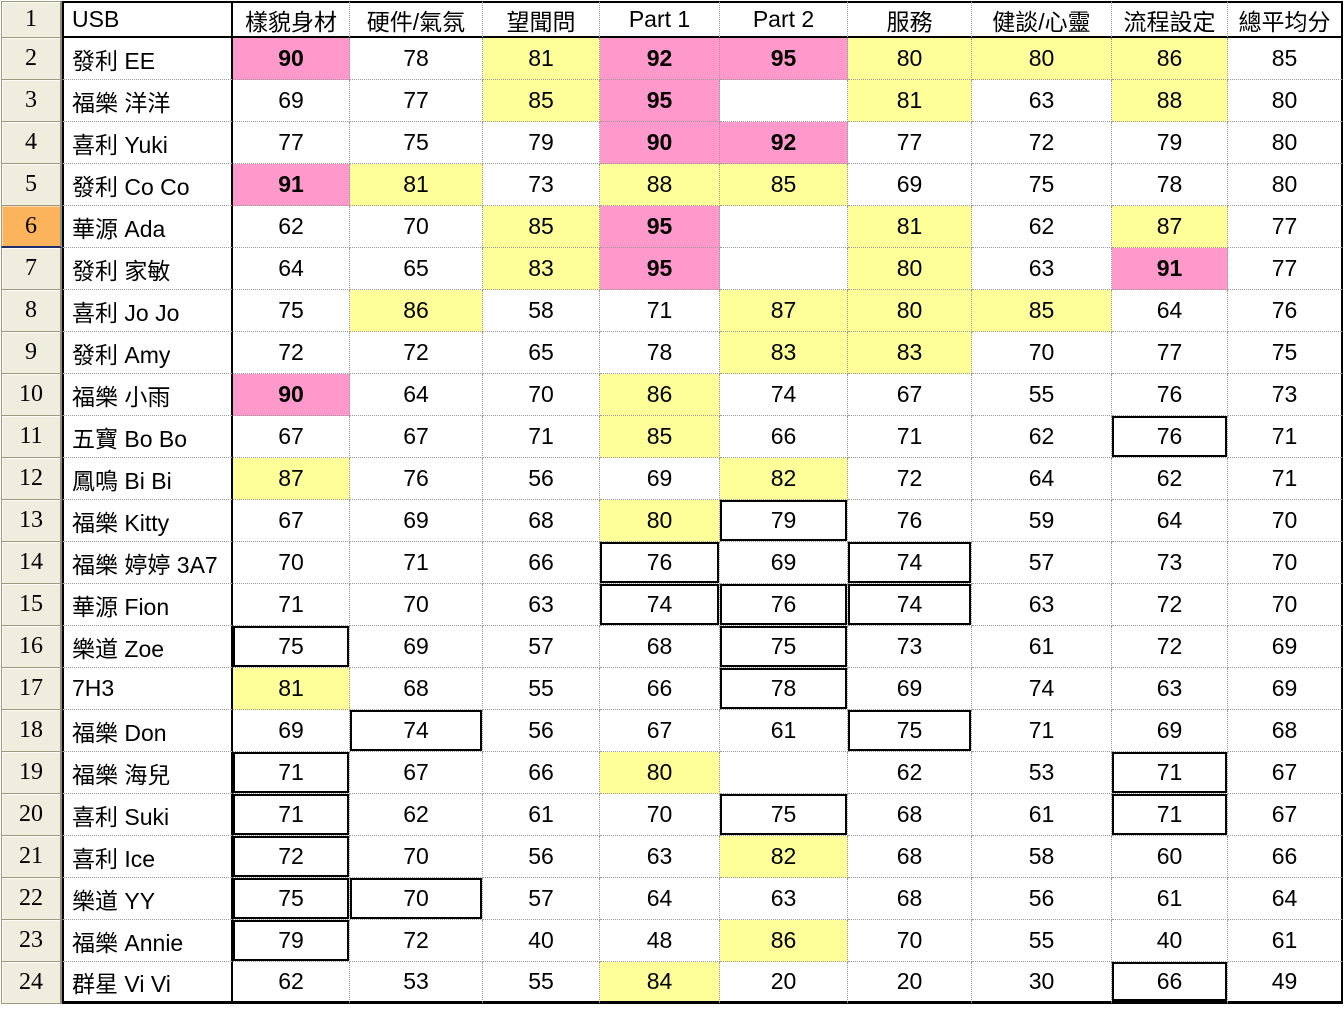 The width and height of the screenshot is (1344, 1009). I want to click on cell-r6c5, so click(784, 227).